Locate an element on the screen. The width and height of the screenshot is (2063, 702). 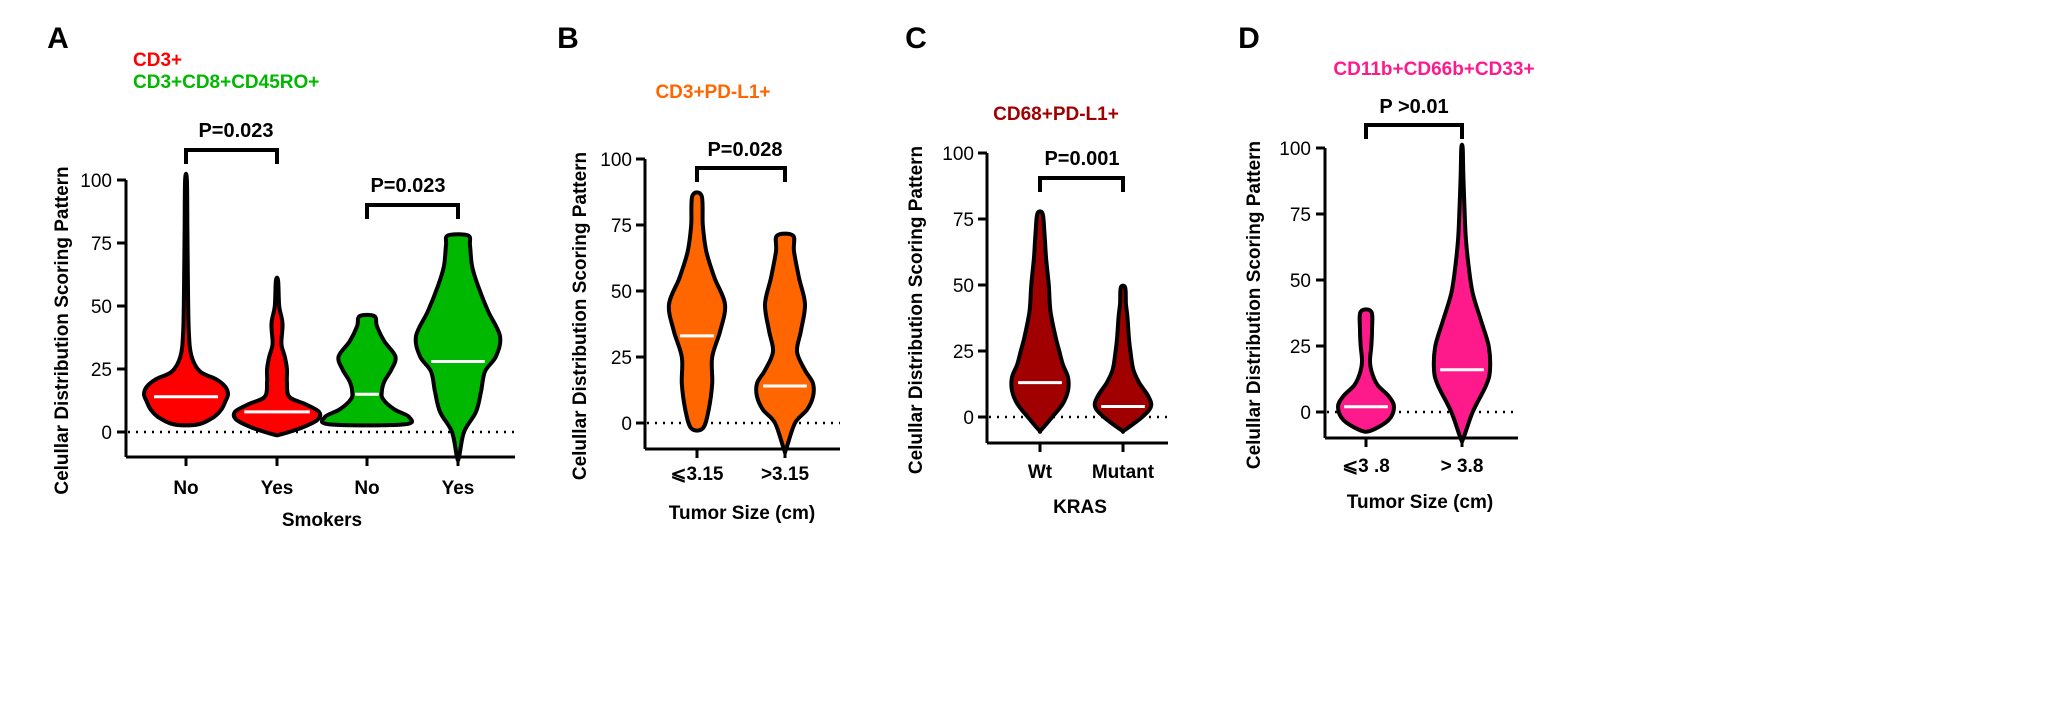
panel-label: A is located at coordinates (58, 38).